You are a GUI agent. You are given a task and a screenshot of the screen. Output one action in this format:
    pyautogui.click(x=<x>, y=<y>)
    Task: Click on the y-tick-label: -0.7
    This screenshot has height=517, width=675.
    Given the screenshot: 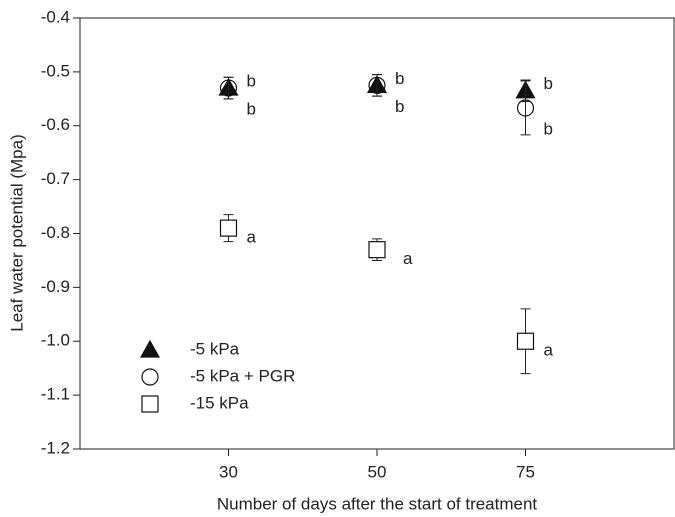 What is the action you would take?
    pyautogui.click(x=55, y=178)
    